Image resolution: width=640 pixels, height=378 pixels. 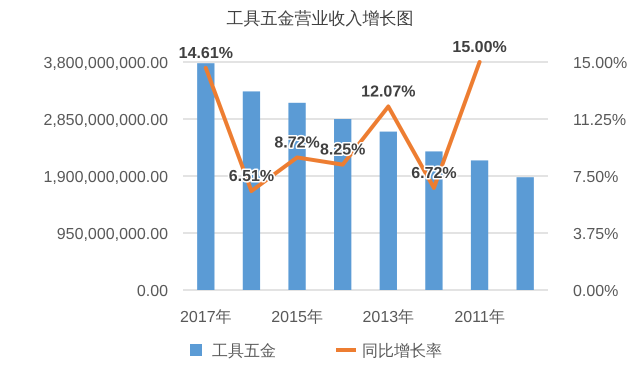 What do you see at coordinates (479, 47) in the screenshot?
I see `data-label: 15.00%` at bounding box center [479, 47].